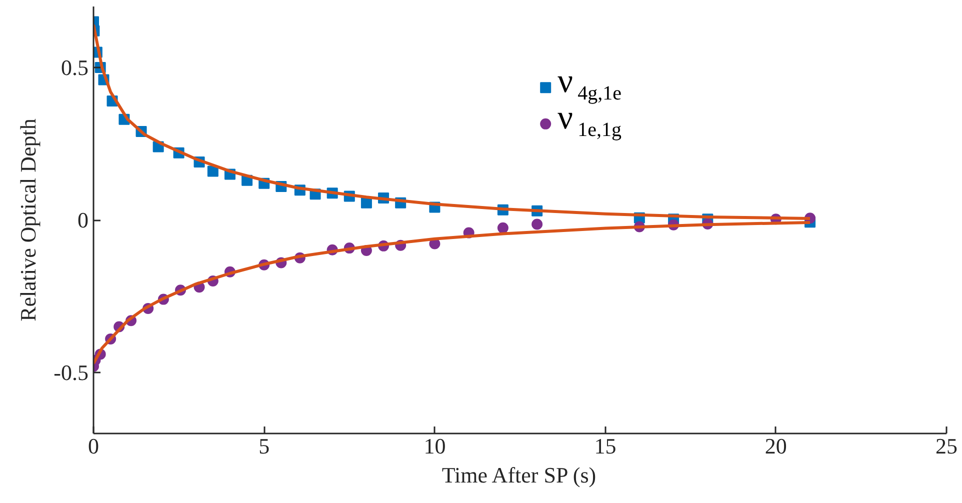  What do you see at coordinates (264, 446) in the screenshot?
I see `x-tick-label: 5` at bounding box center [264, 446].